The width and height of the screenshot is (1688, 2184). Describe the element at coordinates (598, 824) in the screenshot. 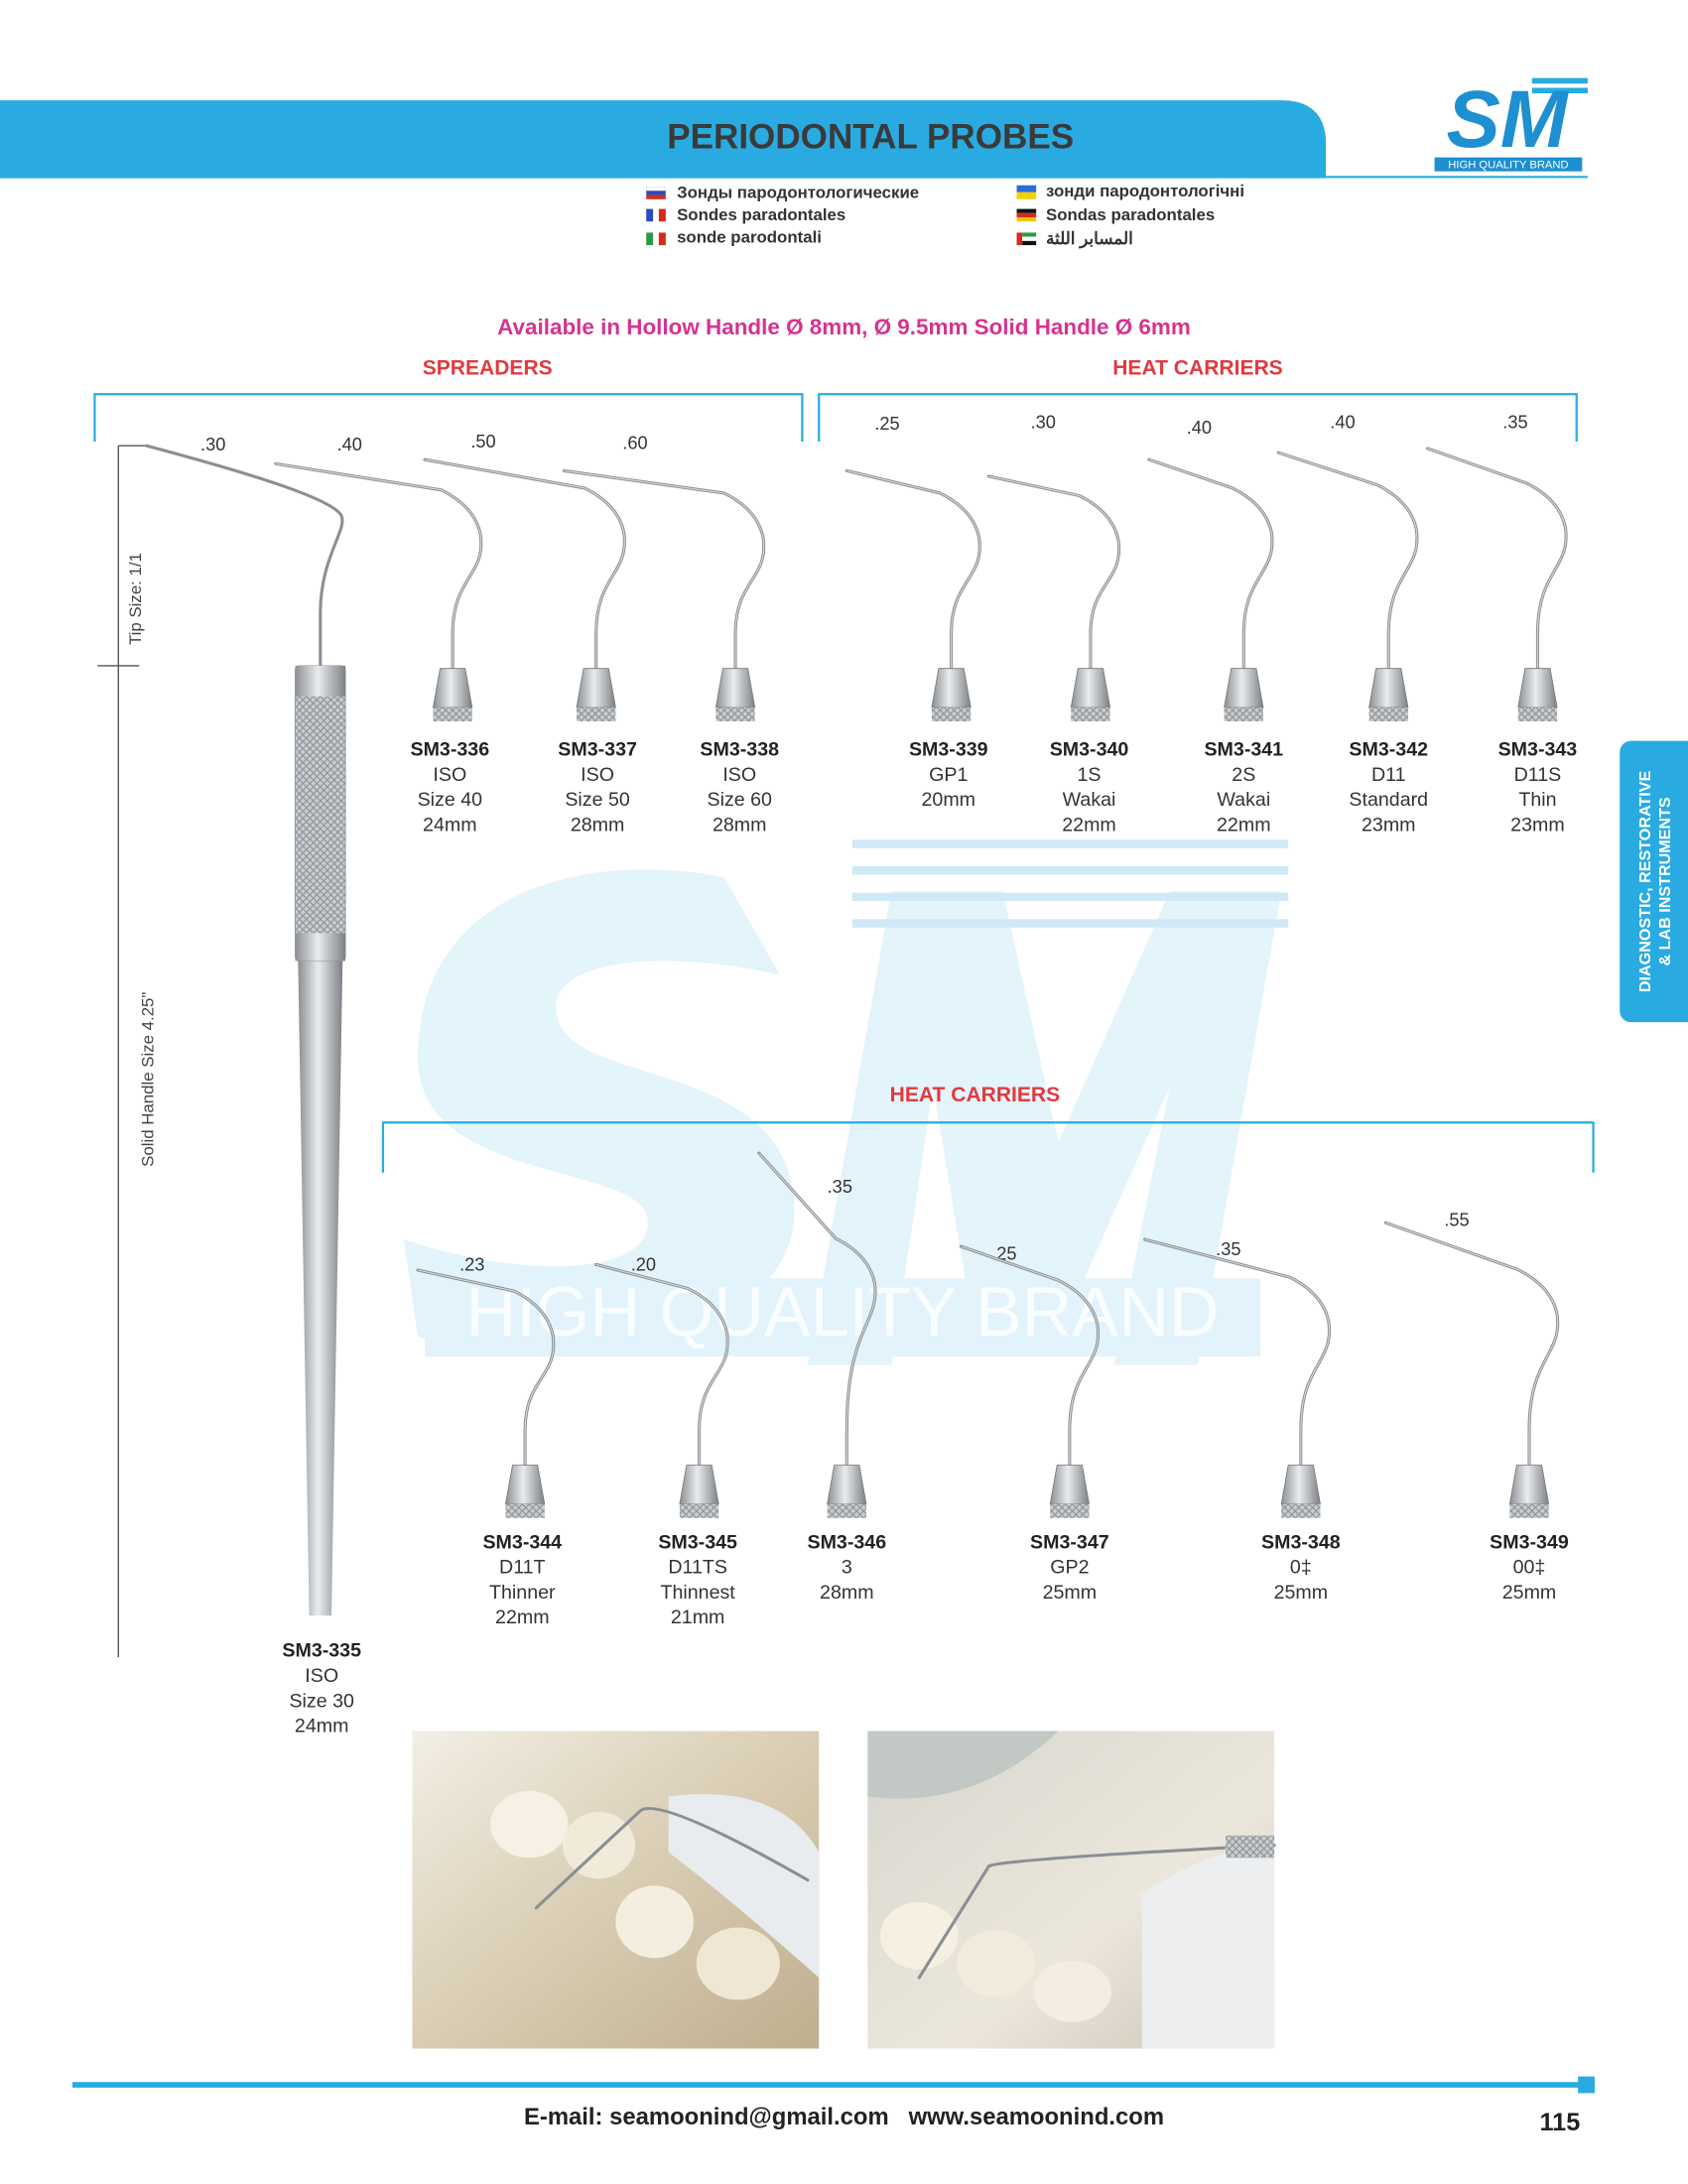

I see `product-spec: 28mm` at that location.